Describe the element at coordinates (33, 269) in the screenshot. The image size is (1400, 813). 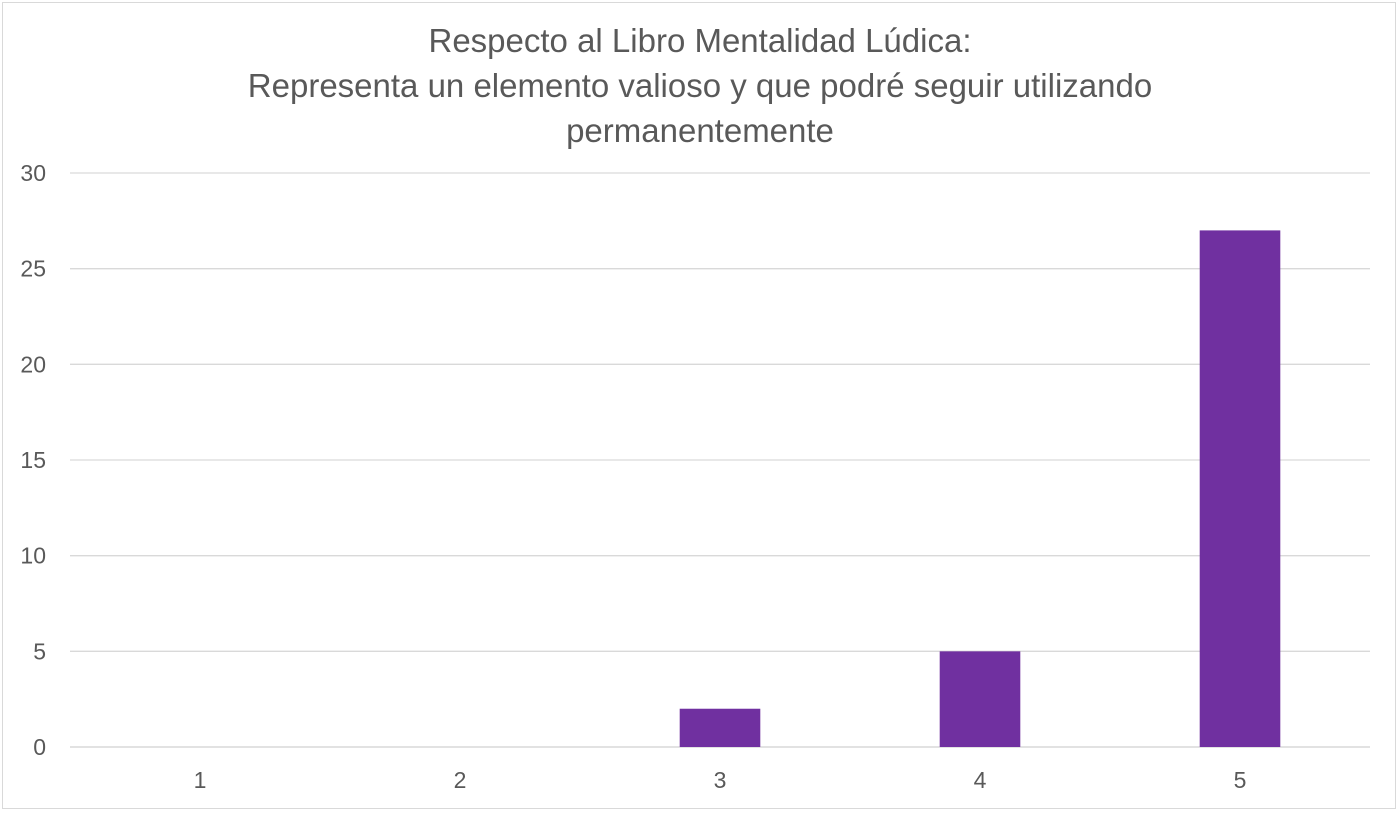
I see `y-tick-label-25: 25` at that location.